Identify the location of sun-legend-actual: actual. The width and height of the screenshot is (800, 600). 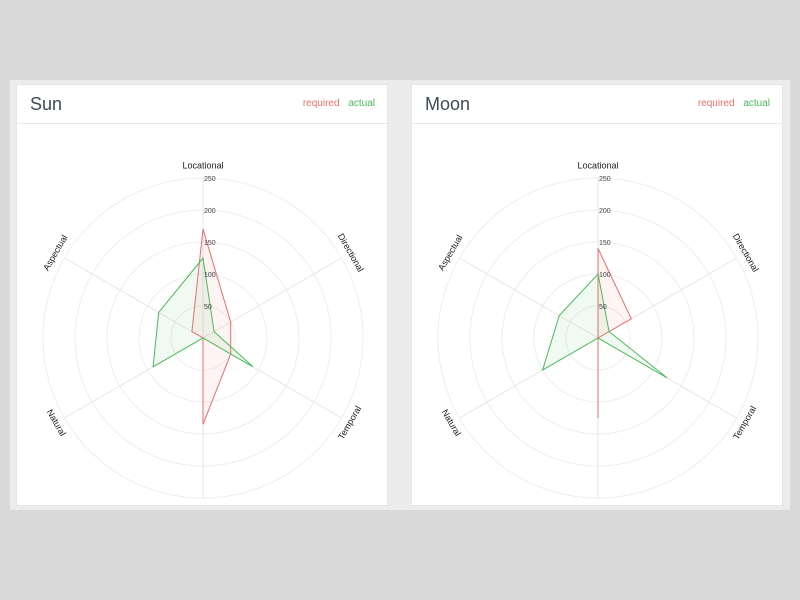
(361, 103).